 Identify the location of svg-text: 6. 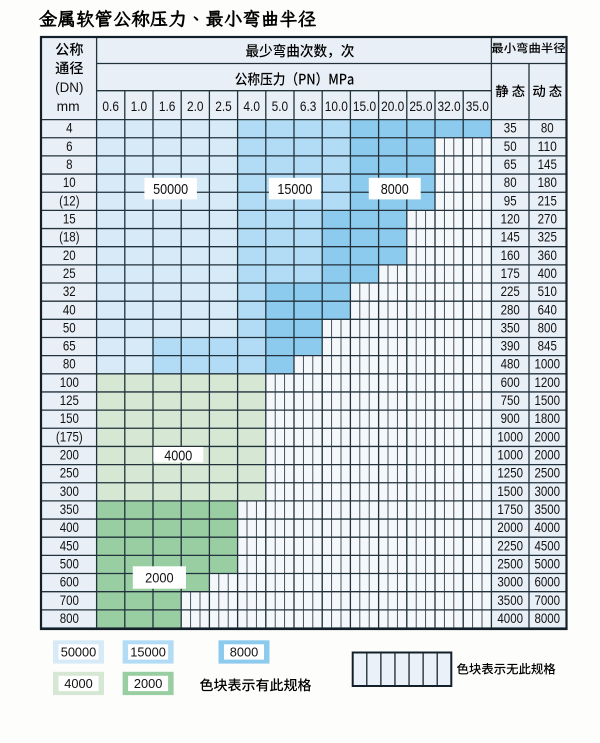
(69, 146).